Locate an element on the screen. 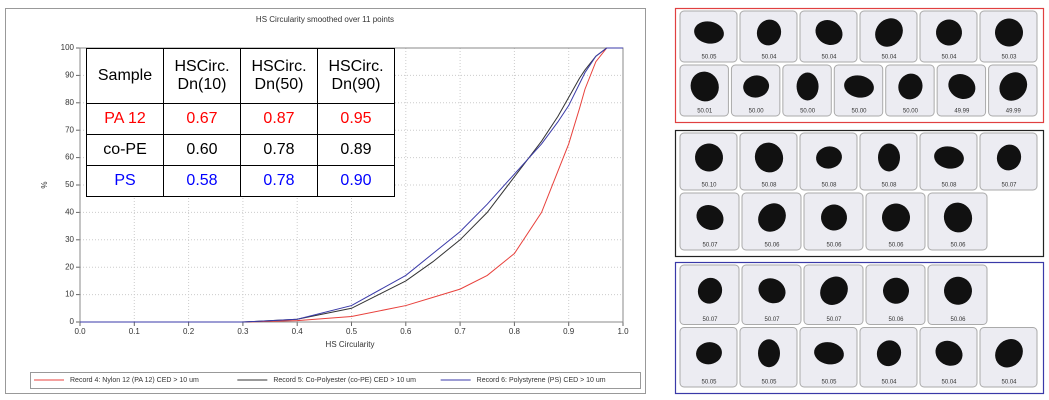 The width and height of the screenshot is (1049, 400). y-tick-label: 30 is located at coordinates (69, 239).